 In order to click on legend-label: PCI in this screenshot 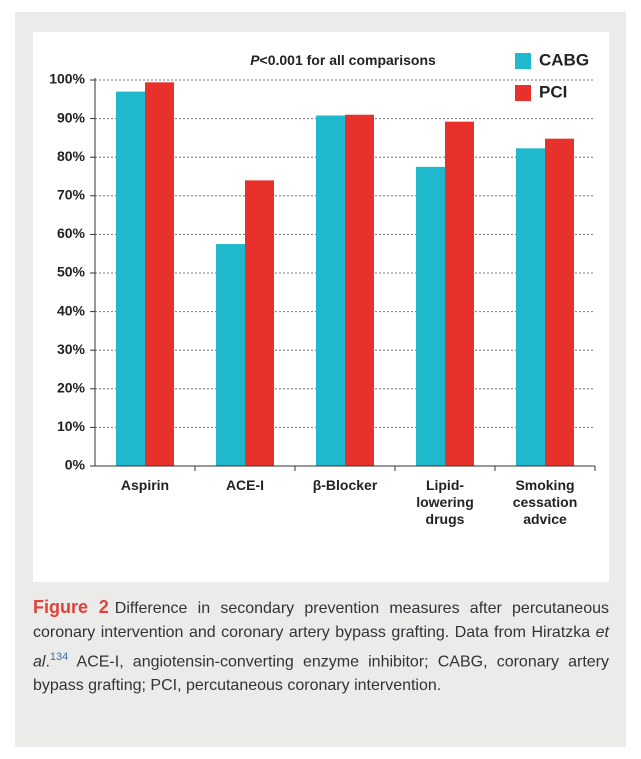, I will do `click(553, 91)`.